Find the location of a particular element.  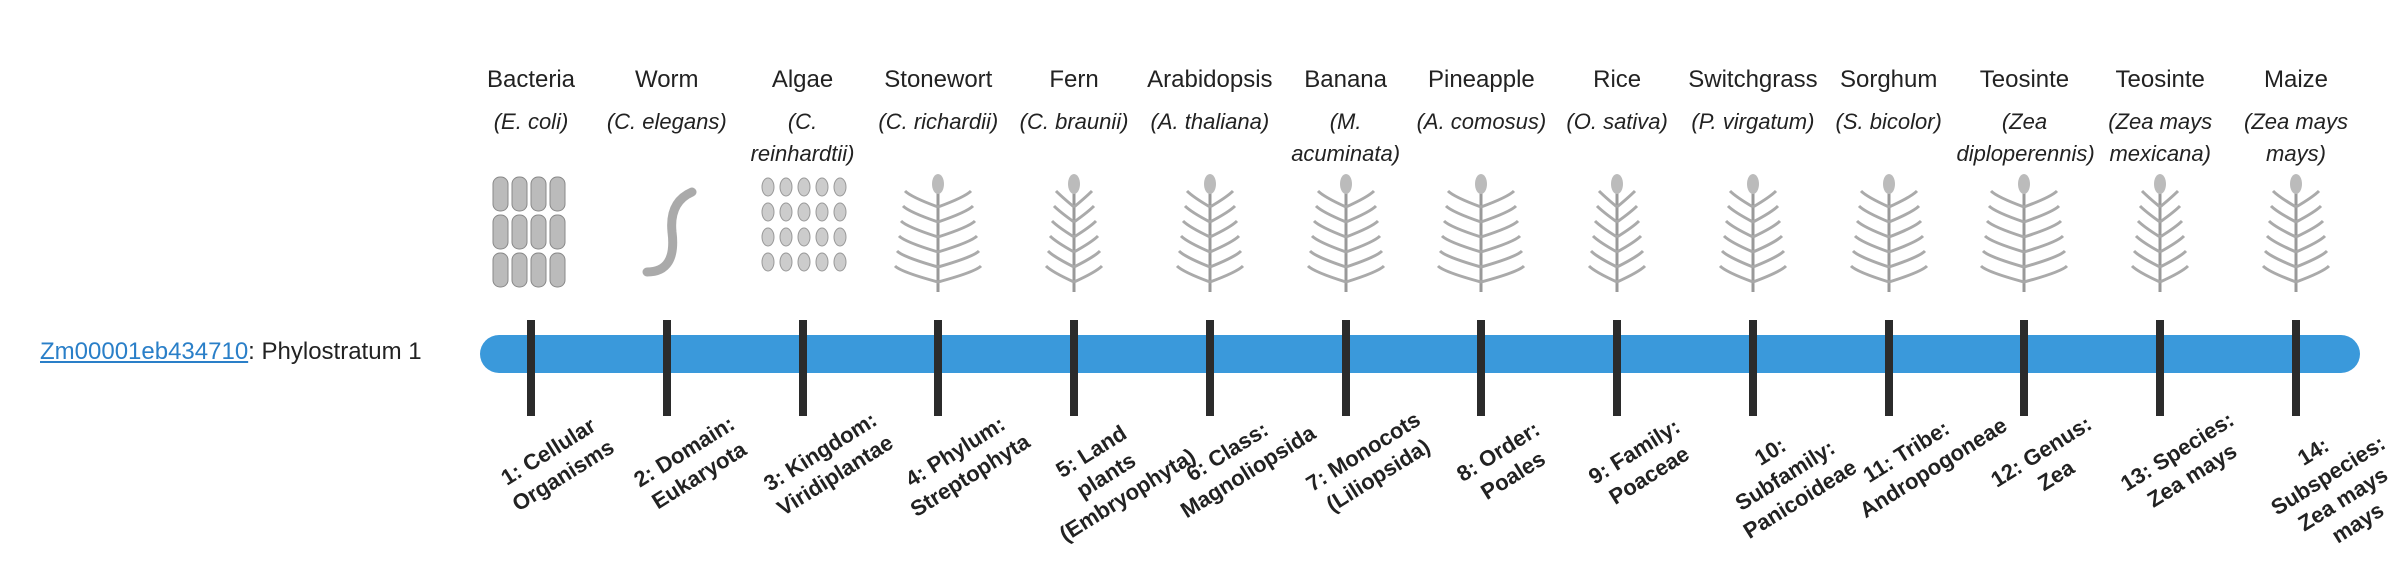

scientific-name: (M. acuminata) is located at coordinates (1346, 137).